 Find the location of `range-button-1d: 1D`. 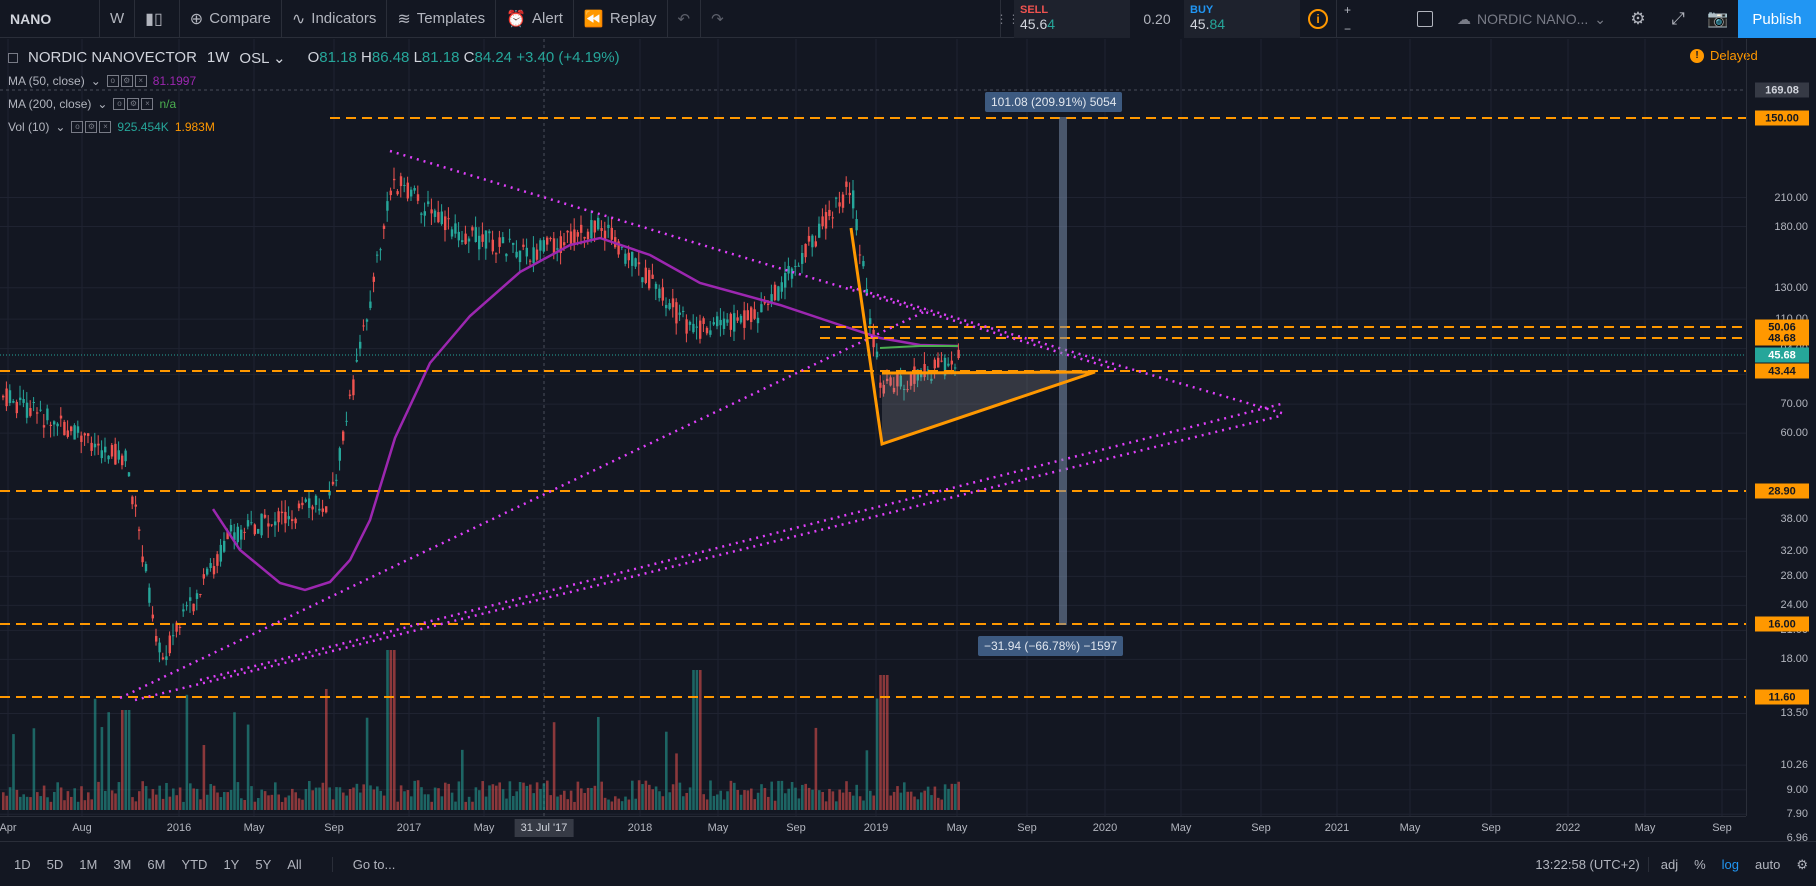

range-button-1d: 1D is located at coordinates (22, 864).